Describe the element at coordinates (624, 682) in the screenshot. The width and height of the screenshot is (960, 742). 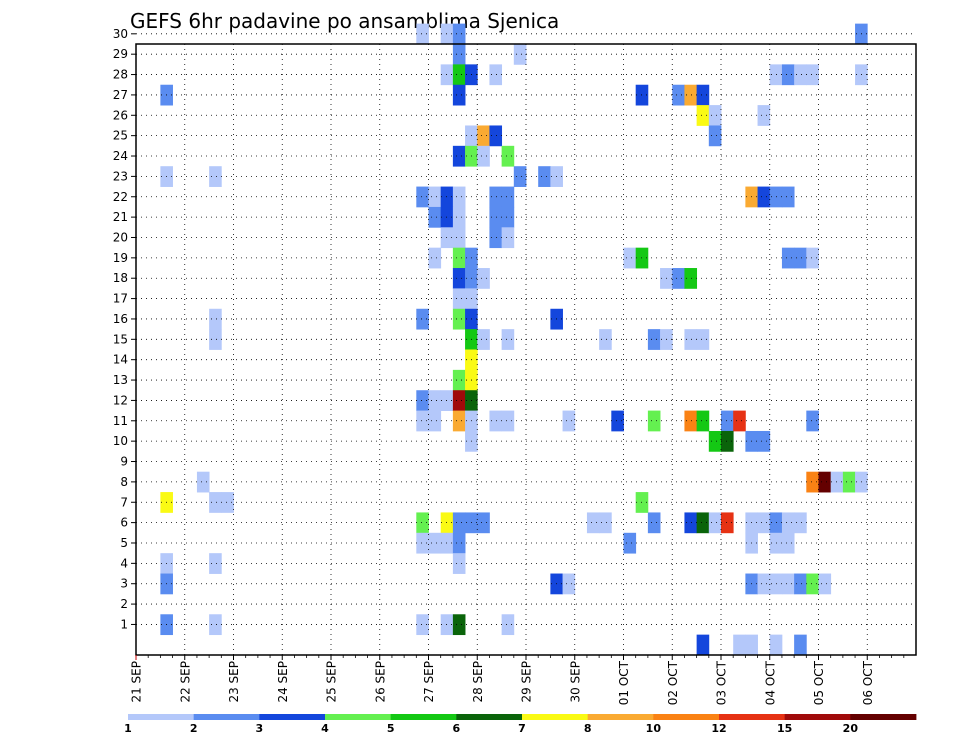
I see `x-tick-label: 01 OCT` at that location.